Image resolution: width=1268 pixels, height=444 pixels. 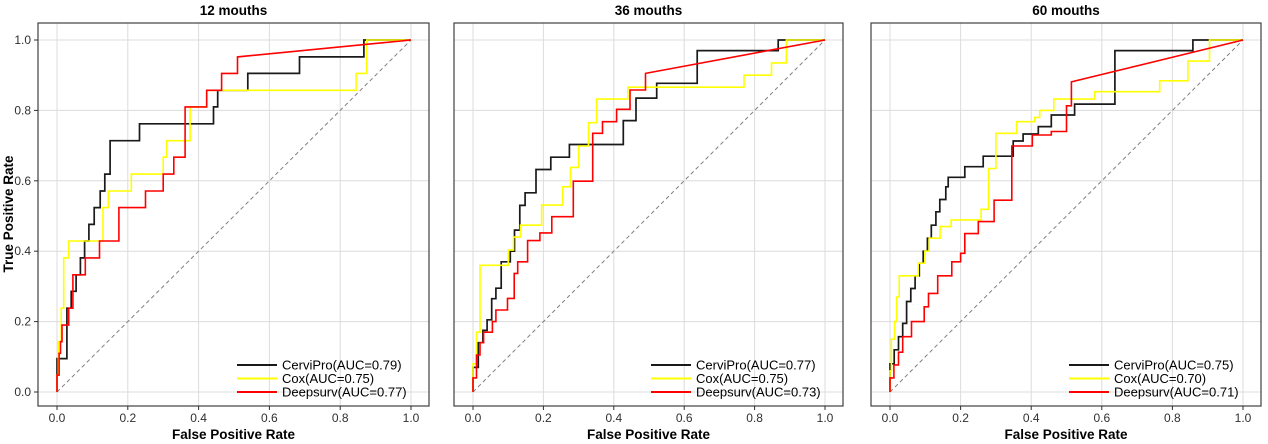 I want to click on y-tick-label: 0.6, so click(x=22, y=181).